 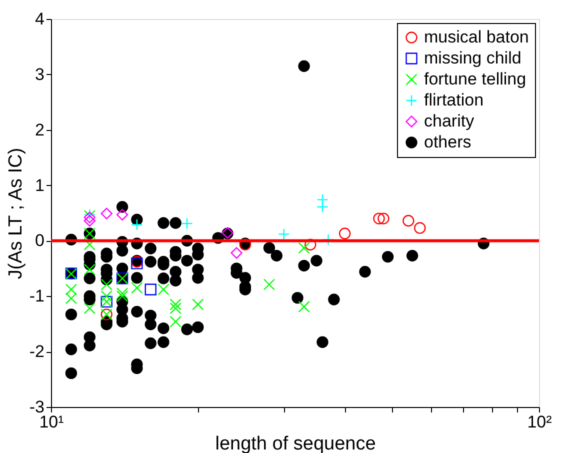 What do you see at coordinates (15, 214) in the screenshot?
I see `y-axis-title: J(As LT ; As IC)` at bounding box center [15, 214].